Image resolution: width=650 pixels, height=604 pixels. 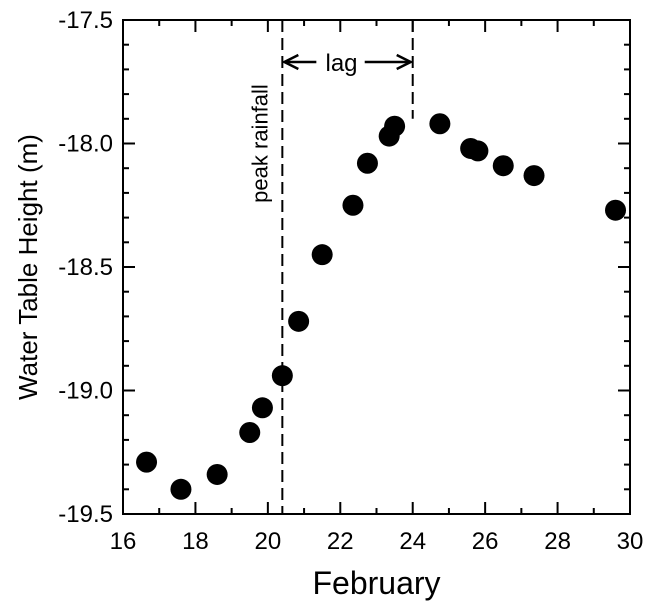 What do you see at coordinates (85, 20) in the screenshot?
I see `y-tick-label: -17.5` at bounding box center [85, 20].